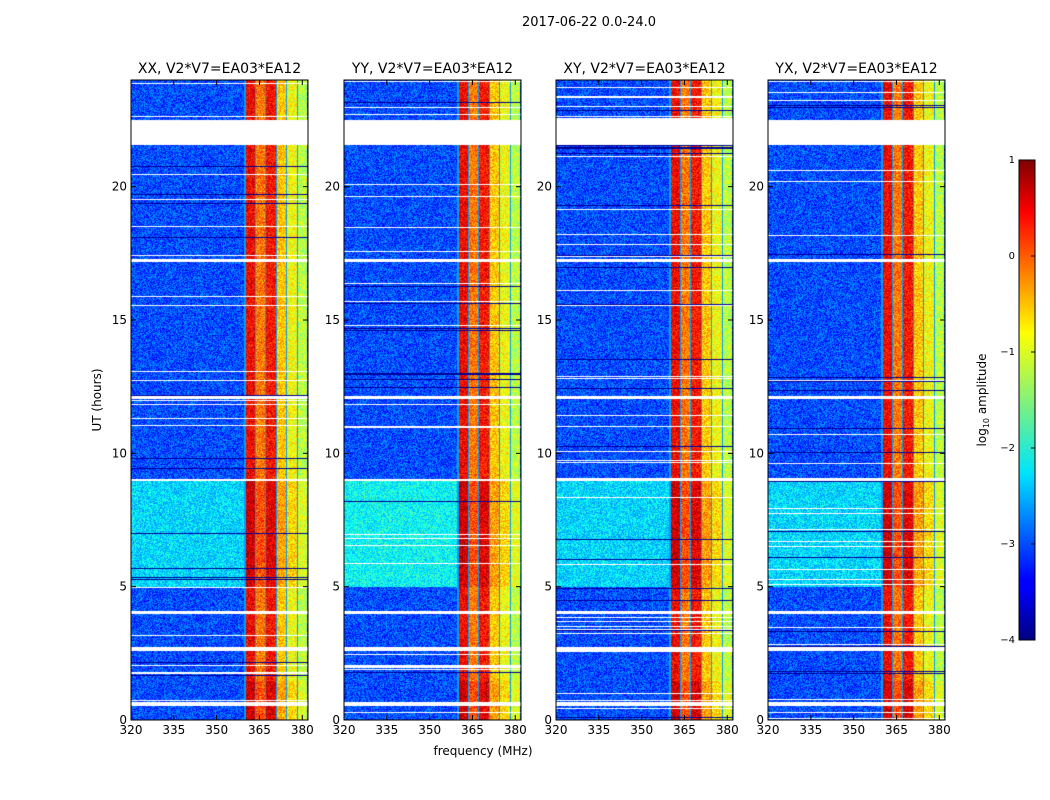 The height and width of the screenshot is (800, 1050). I want to click on panel-2-waterfall, so click(432, 400).